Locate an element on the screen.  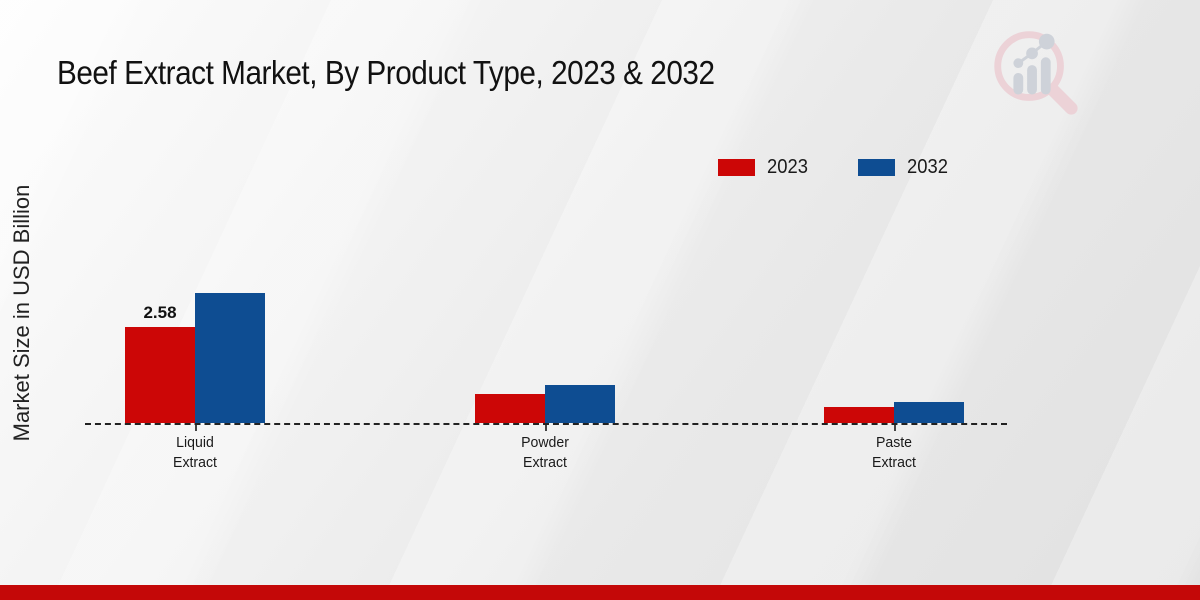
legend-label-2023: 2023 is located at coordinates (787, 167).